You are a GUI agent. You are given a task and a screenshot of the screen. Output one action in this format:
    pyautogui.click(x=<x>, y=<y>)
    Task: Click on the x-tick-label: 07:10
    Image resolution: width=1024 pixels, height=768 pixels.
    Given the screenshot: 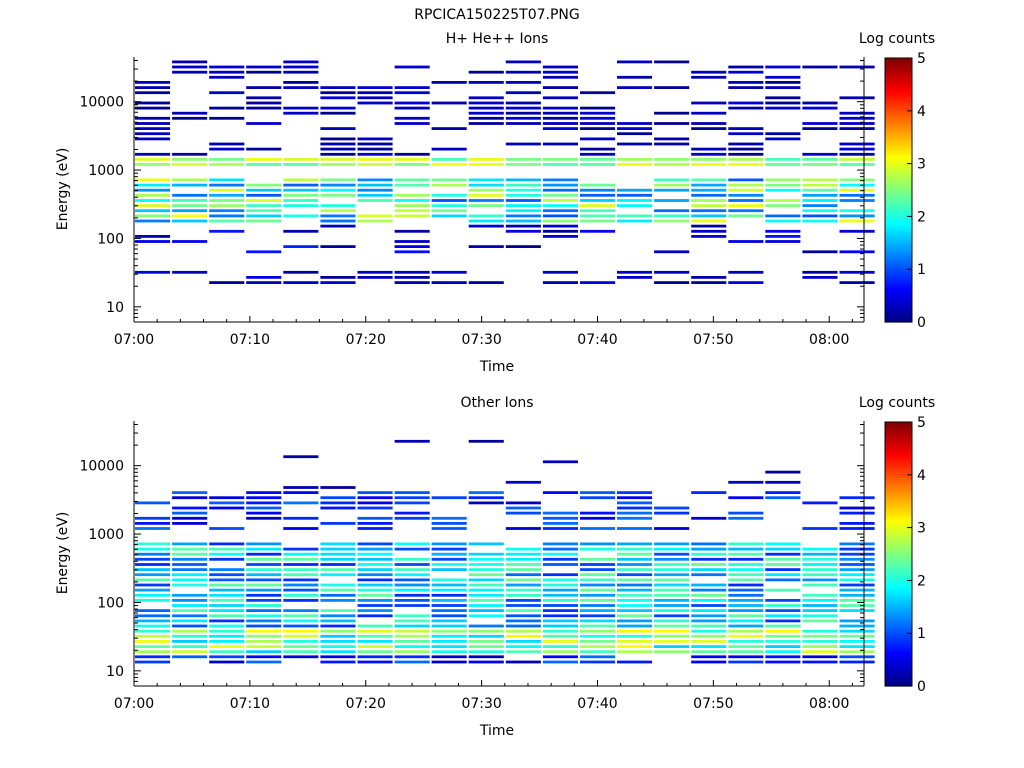 What is the action you would take?
    pyautogui.click(x=250, y=704)
    